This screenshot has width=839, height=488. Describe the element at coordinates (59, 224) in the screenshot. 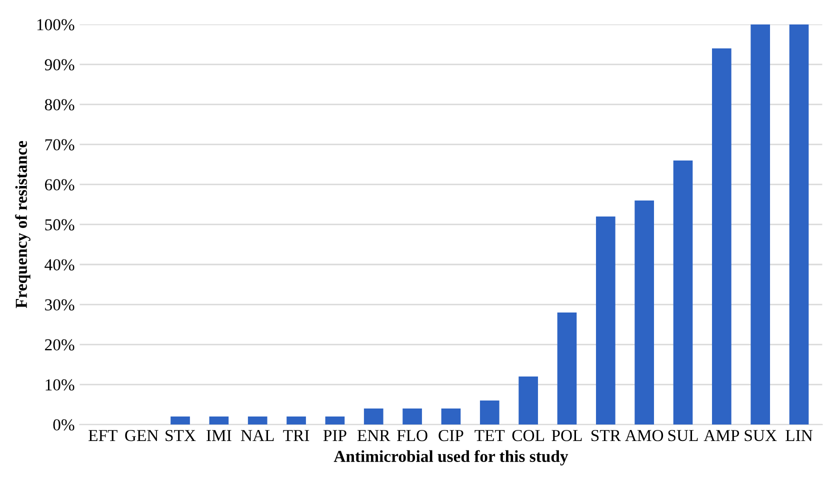

I see `y-tick-label: 50%` at that location.